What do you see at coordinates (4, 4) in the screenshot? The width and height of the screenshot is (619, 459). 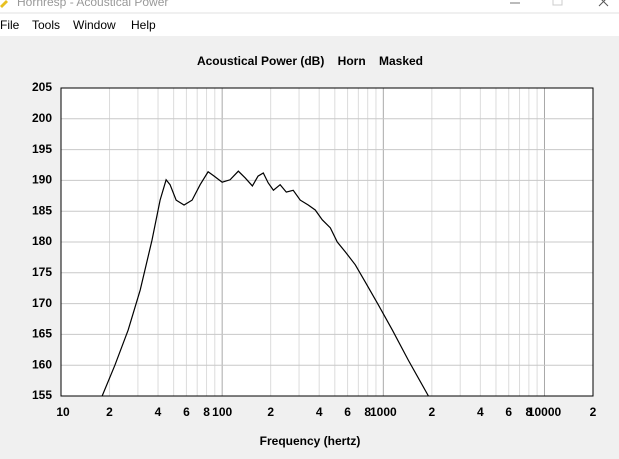 I see `app-icon` at bounding box center [4, 4].